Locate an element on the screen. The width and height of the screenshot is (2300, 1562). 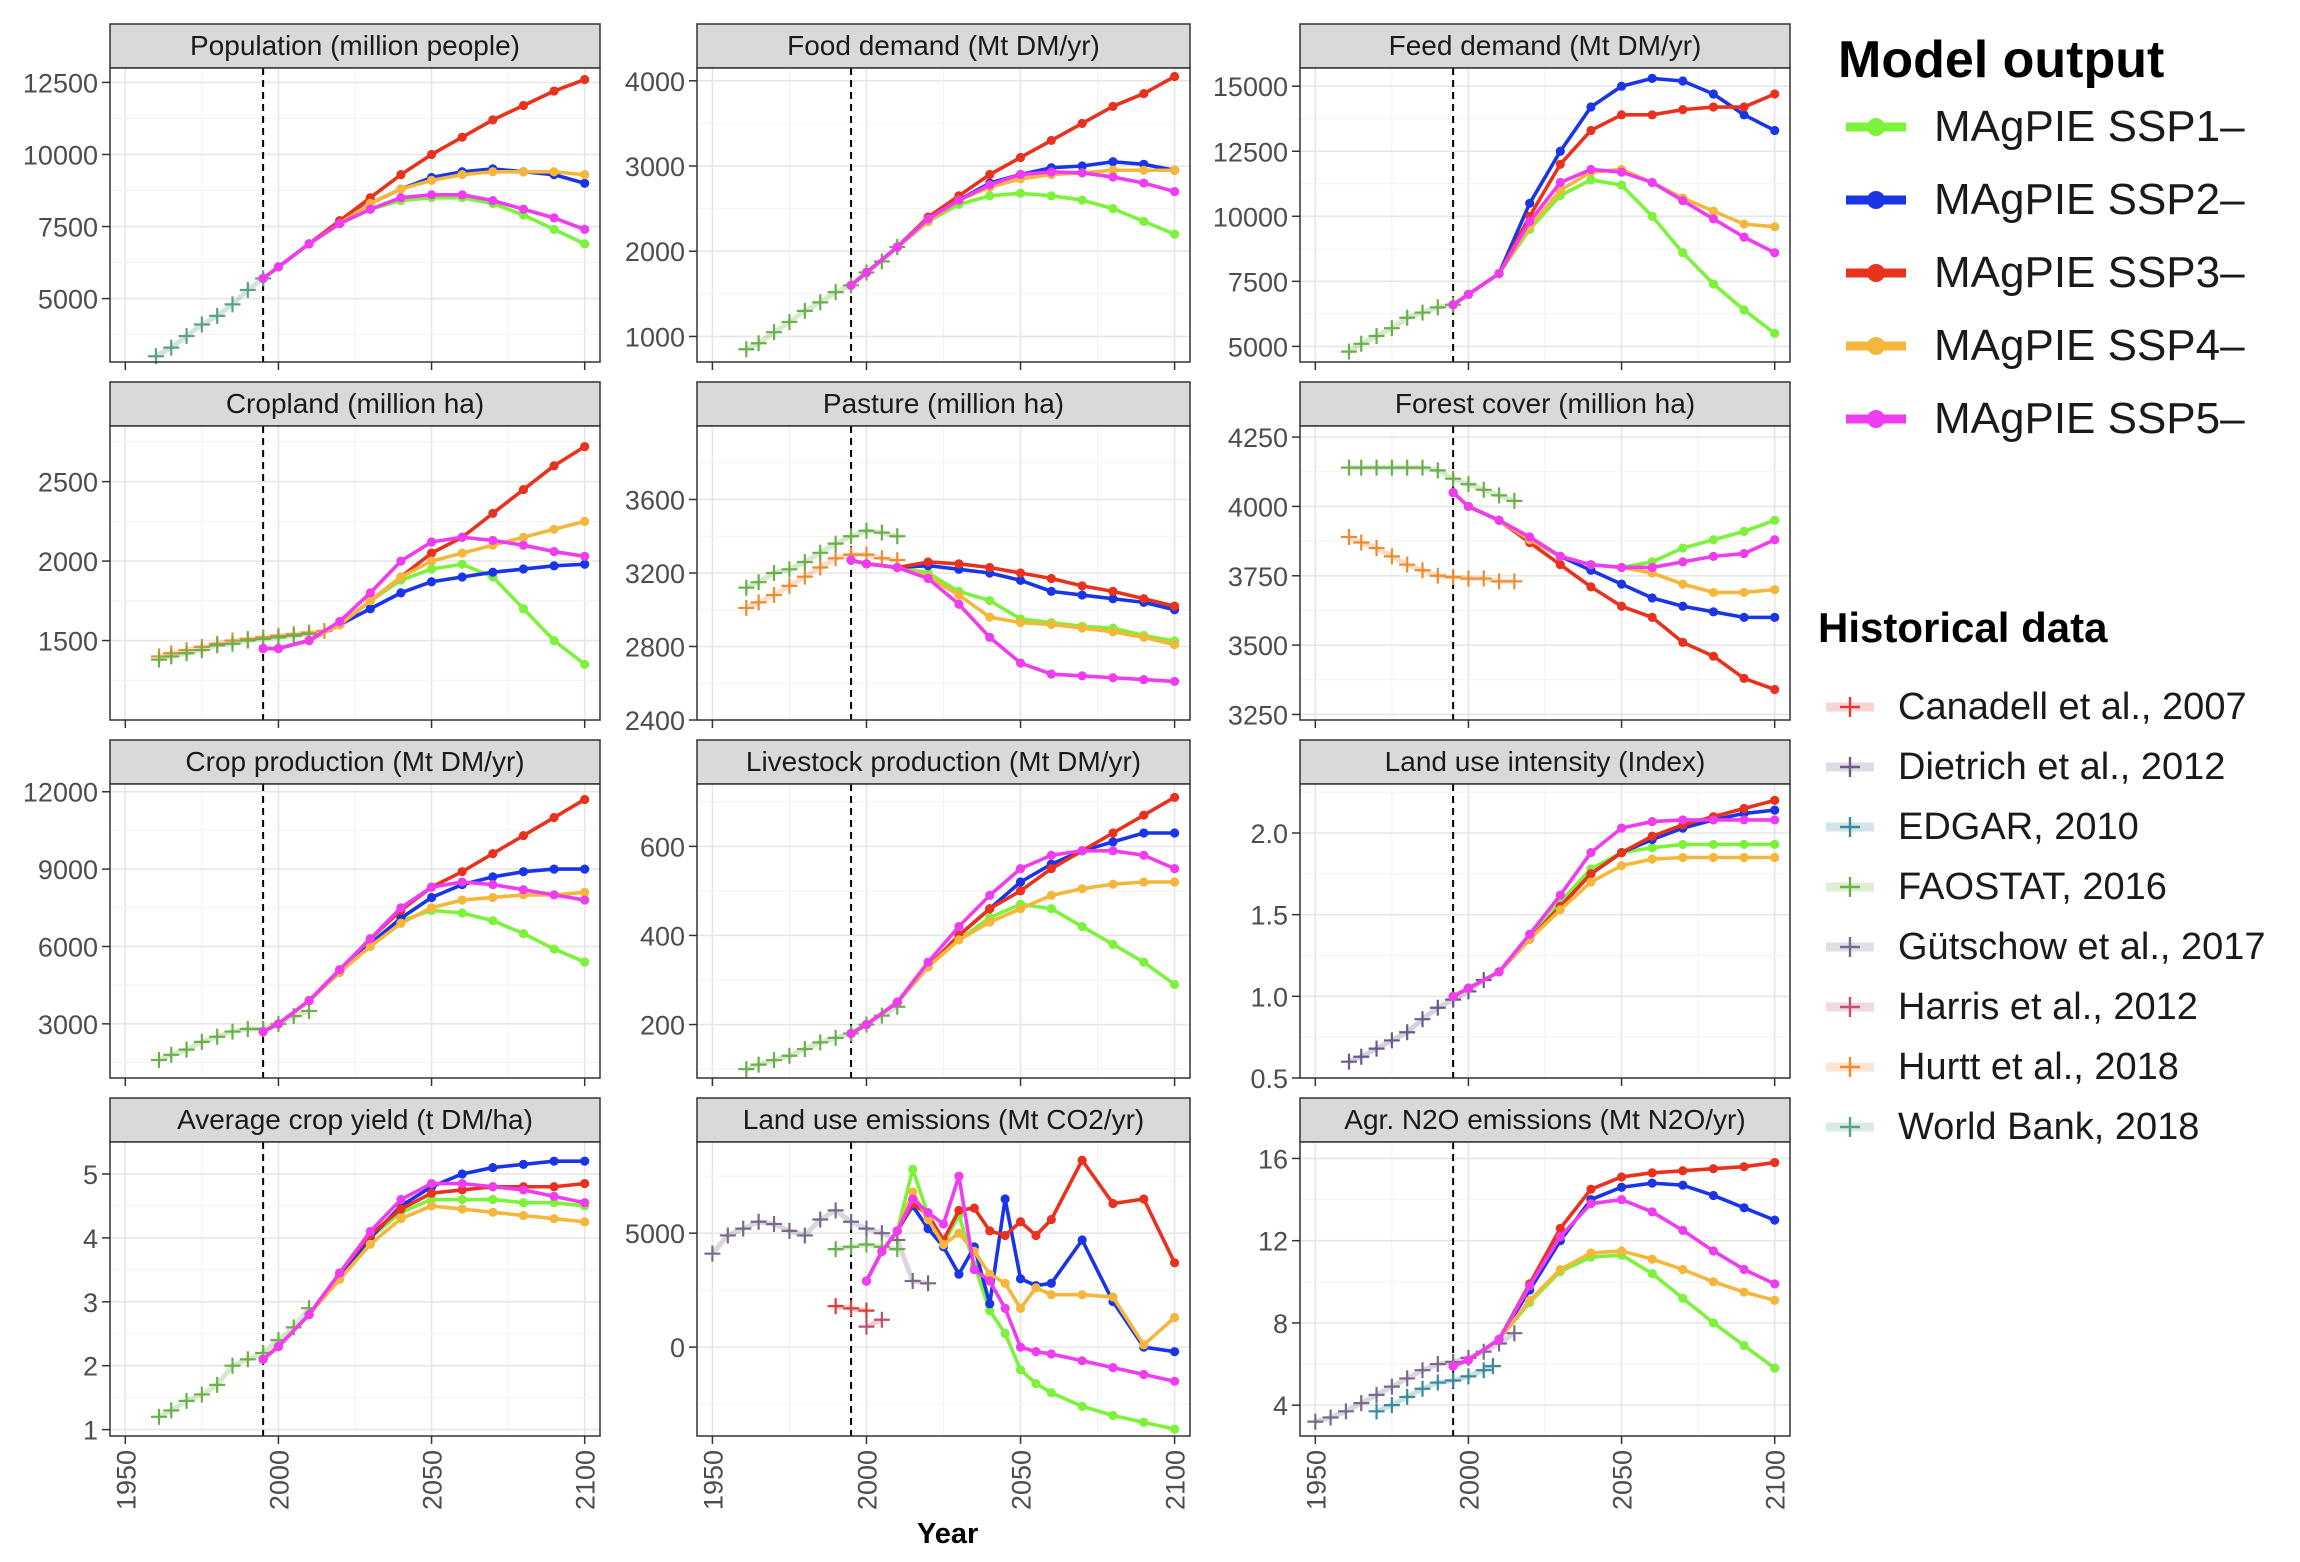
y-tick-label: 4 is located at coordinates (1280, 1406).